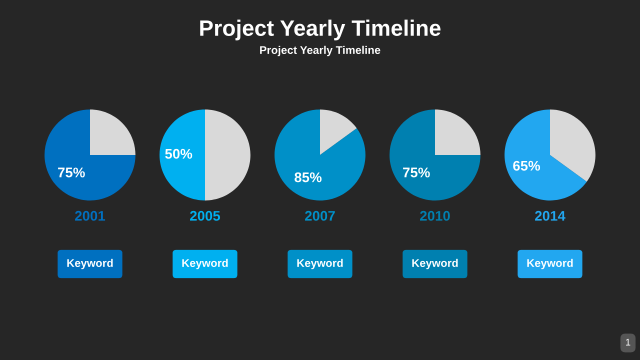 This screenshot has width=640, height=360. Describe the element at coordinates (205, 215) in the screenshot. I see `text: 2005` at that location.